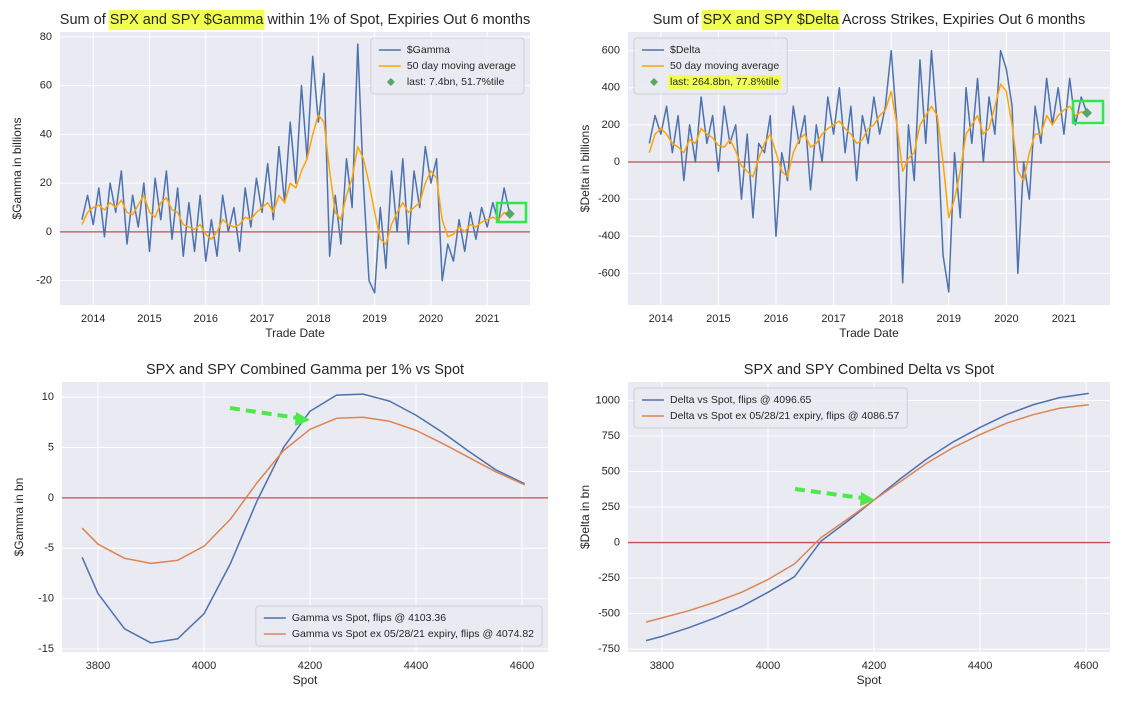 The height and width of the screenshot is (710, 1145). Describe the element at coordinates (48, 397) in the screenshot. I see `y-tick-label: 10` at that location.